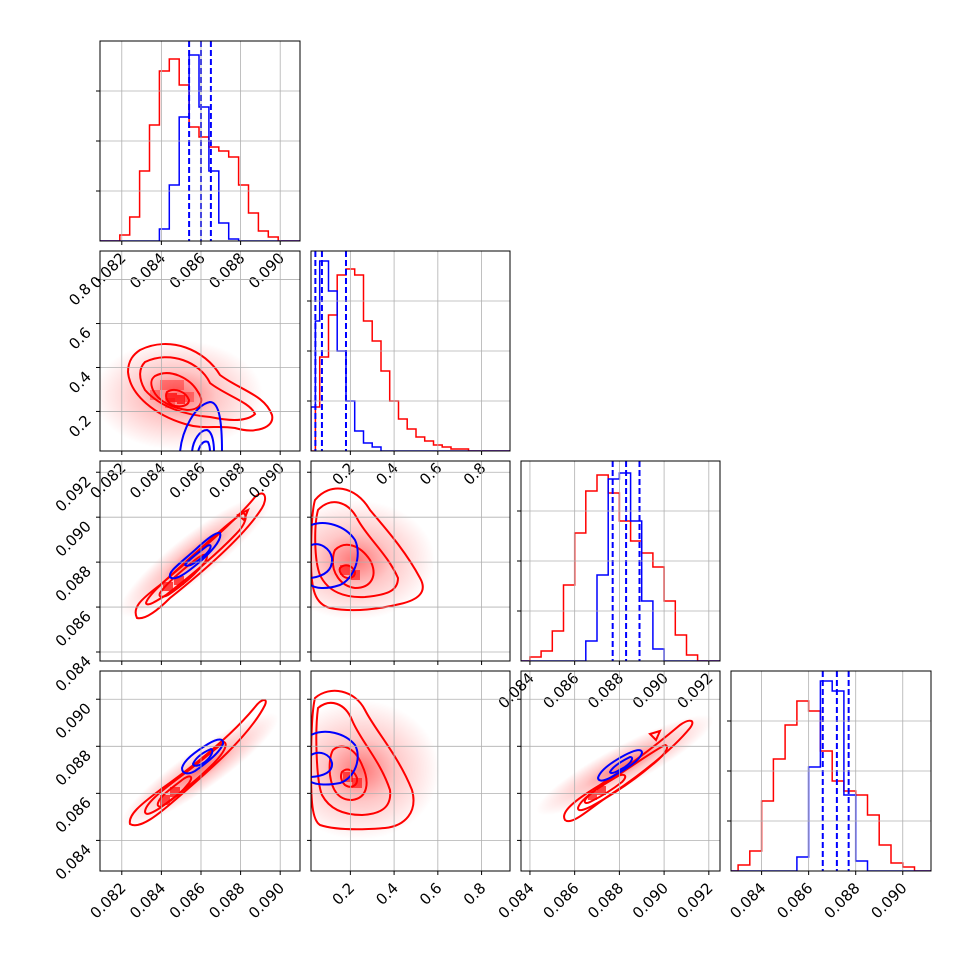  I want to click on hist-3-x-tick-label: 0.084, so click(516, 690).